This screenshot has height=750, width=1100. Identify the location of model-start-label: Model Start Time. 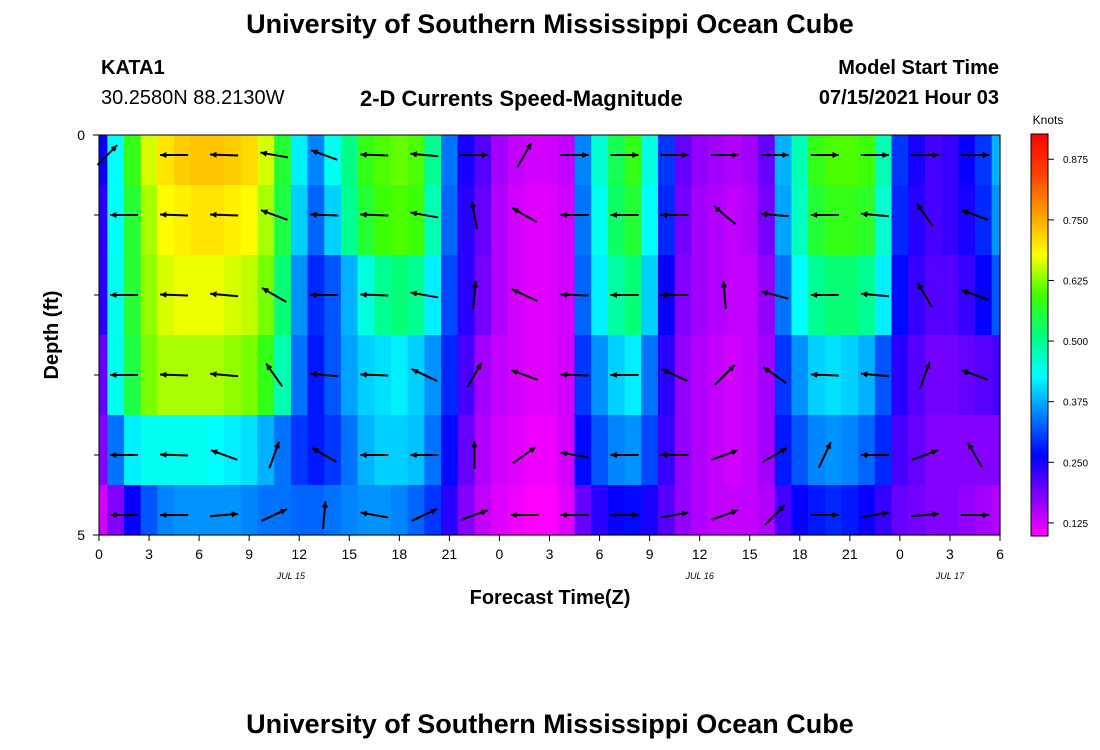
(918, 68).